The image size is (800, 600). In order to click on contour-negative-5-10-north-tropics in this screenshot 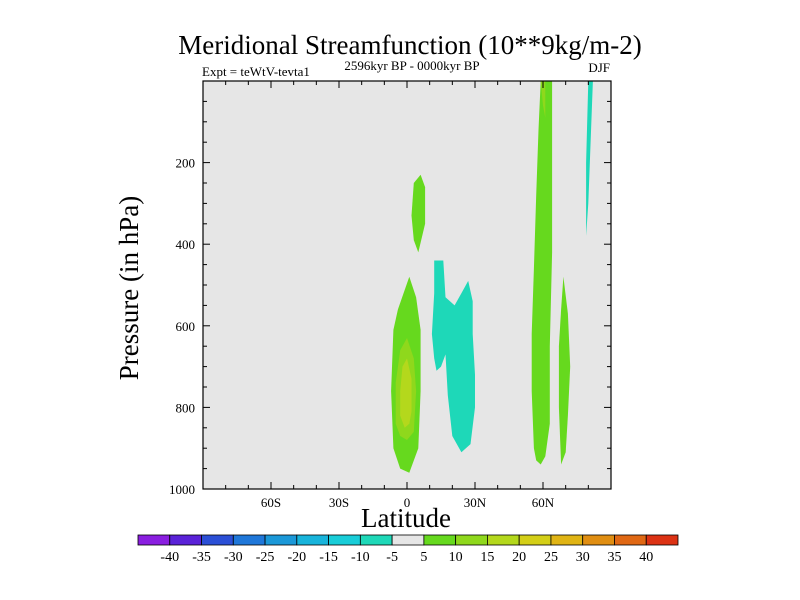, I will do `click(453, 356)`.